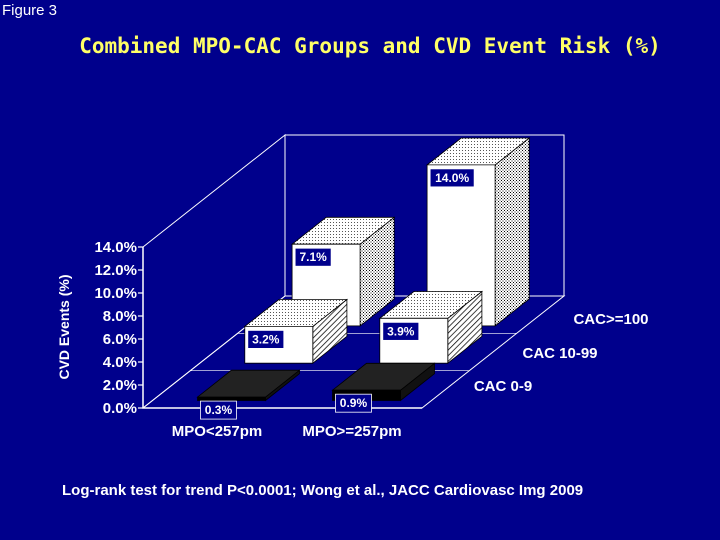 Image resolution: width=720 pixels, height=540 pixels. Describe the element at coordinates (64, 326) in the screenshot. I see `y-axis-title: CVD Events (%)` at that location.